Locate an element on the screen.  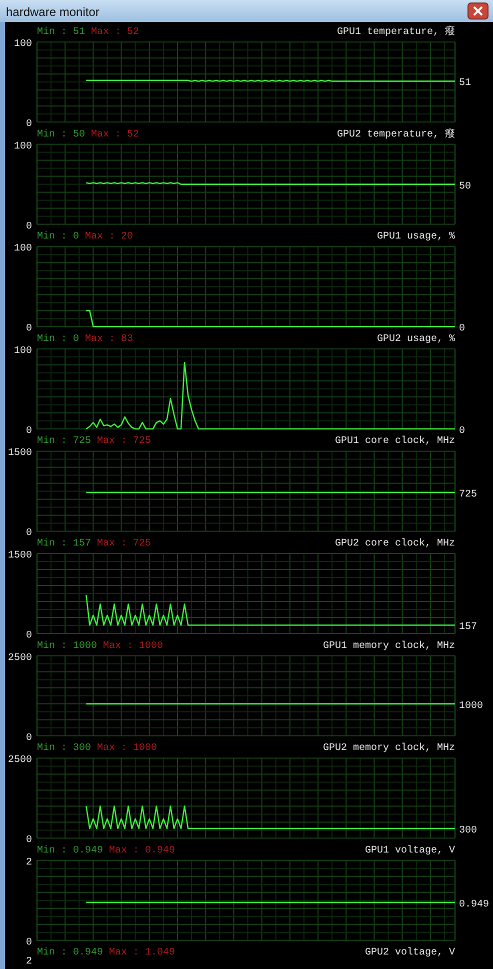
text: 50 is located at coordinates (465, 186).